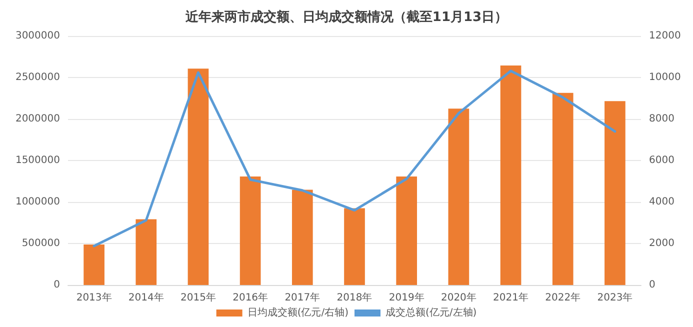  I want to click on y2-tick-label: 8000, so click(661, 119).